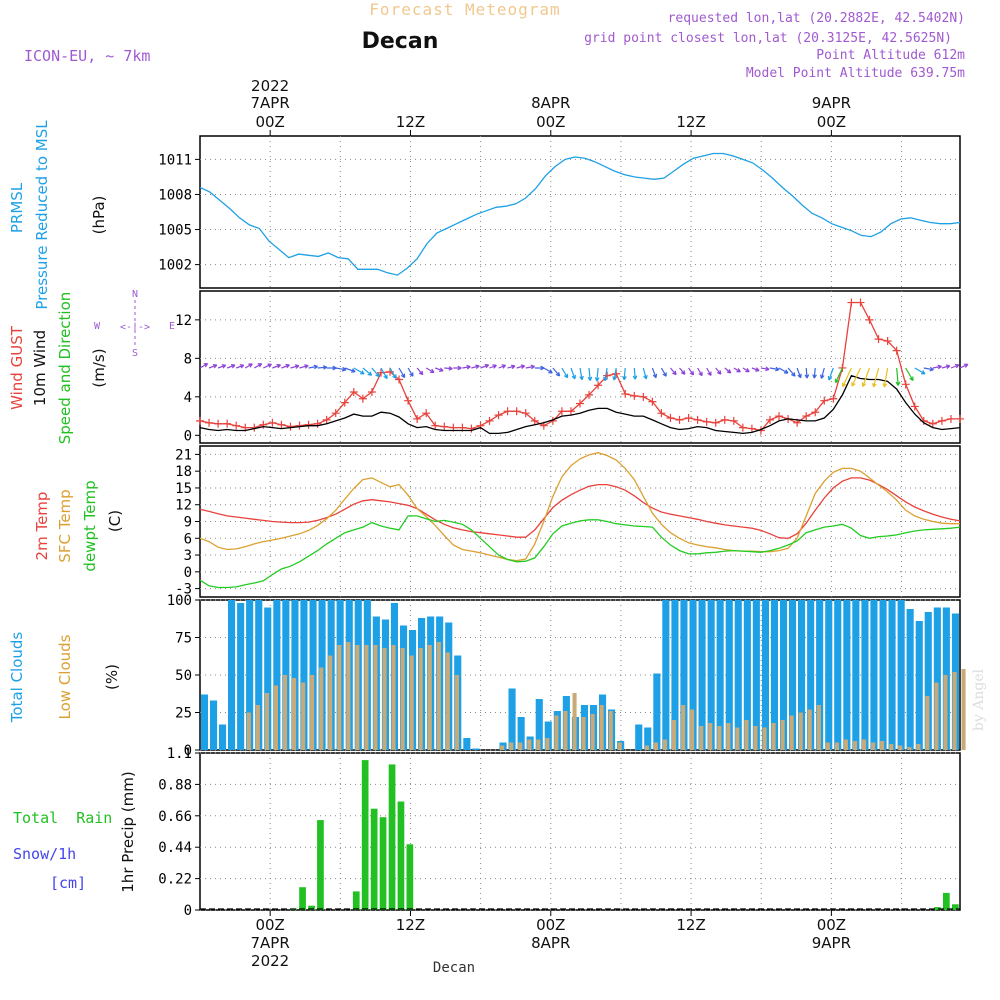 Image resolution: width=1000 pixels, height=1000 pixels. Describe the element at coordinates (410, 122) in the screenshot. I see `top-tick-label: 12Z` at that location.